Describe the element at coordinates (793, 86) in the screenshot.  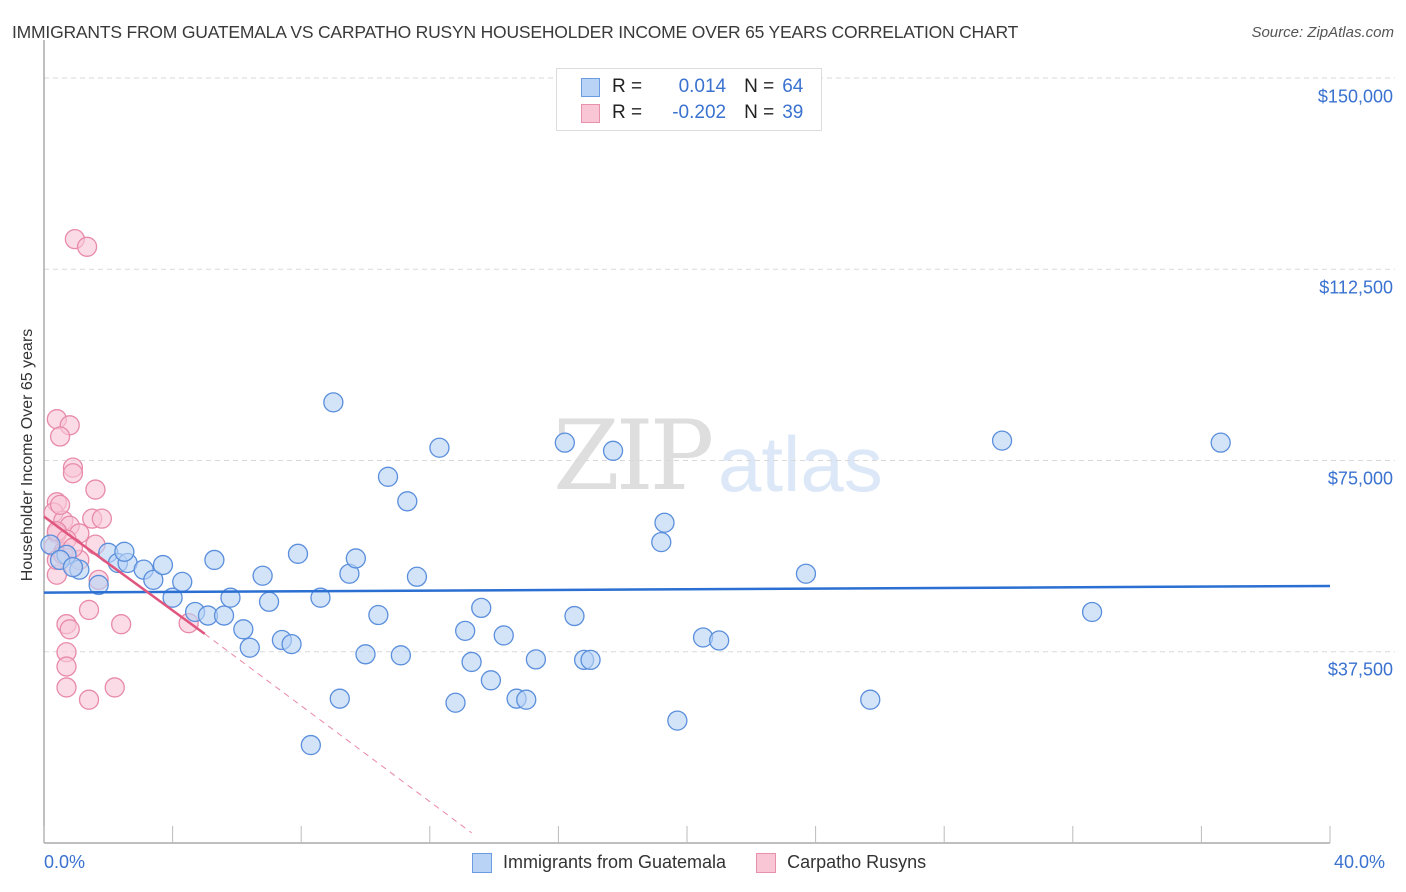
I see `n-value: 64` at that location.